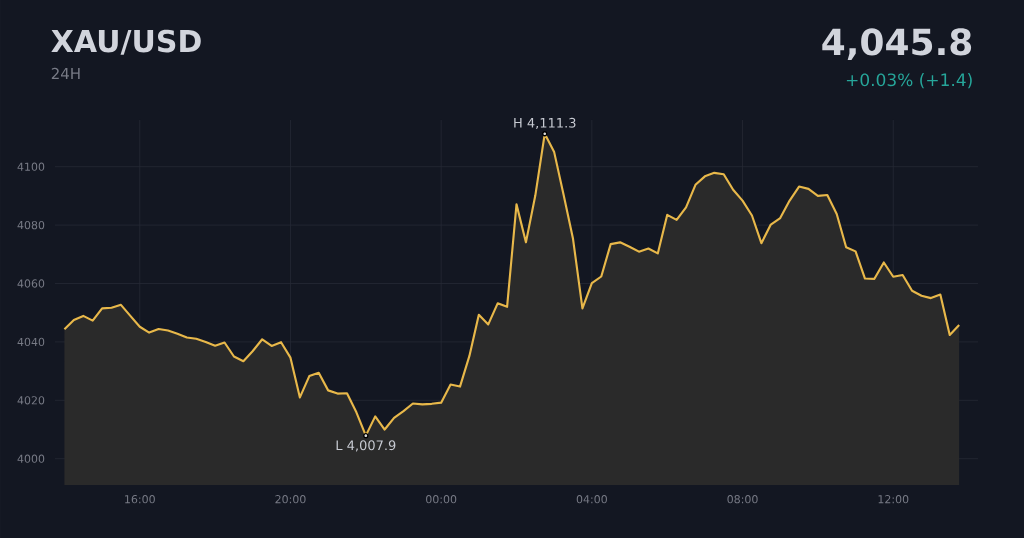  I want to click on x-tick-label: 16:00, so click(140, 499).